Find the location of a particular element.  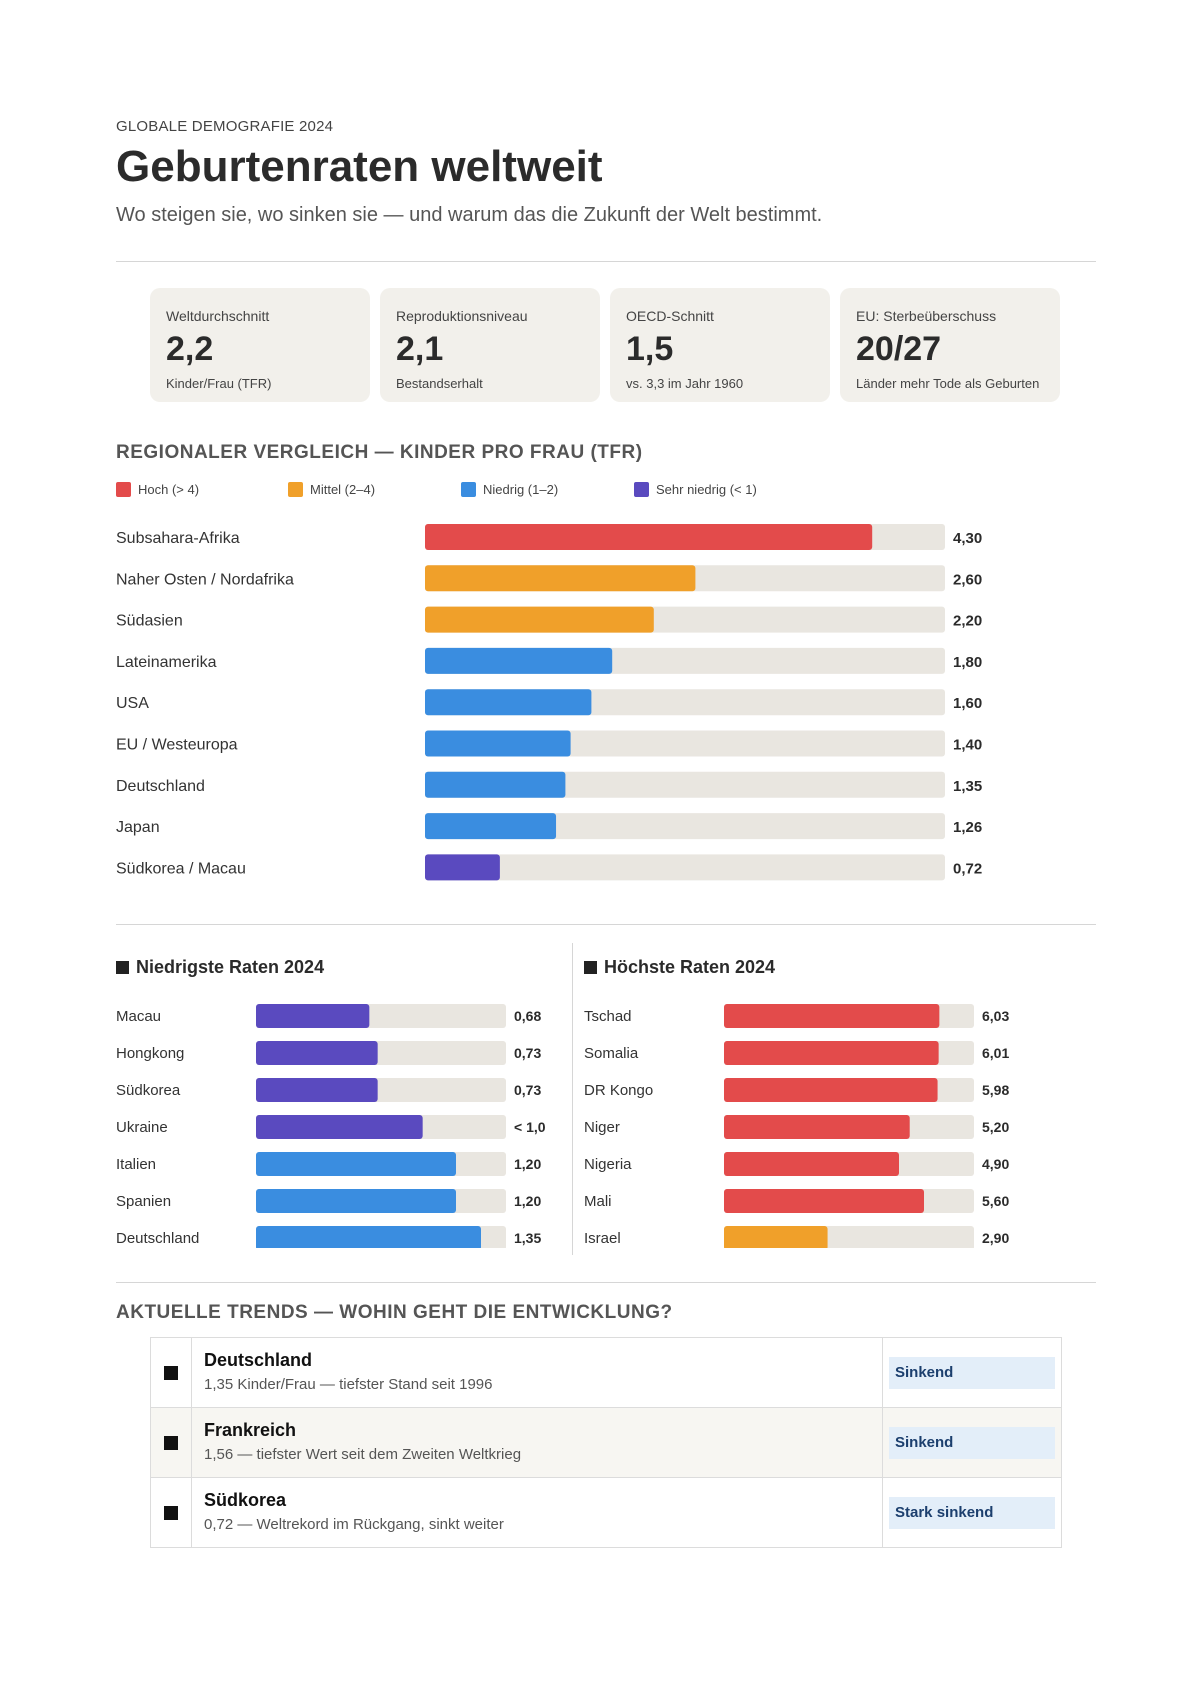

bar-track is located at coordinates (685, 867).